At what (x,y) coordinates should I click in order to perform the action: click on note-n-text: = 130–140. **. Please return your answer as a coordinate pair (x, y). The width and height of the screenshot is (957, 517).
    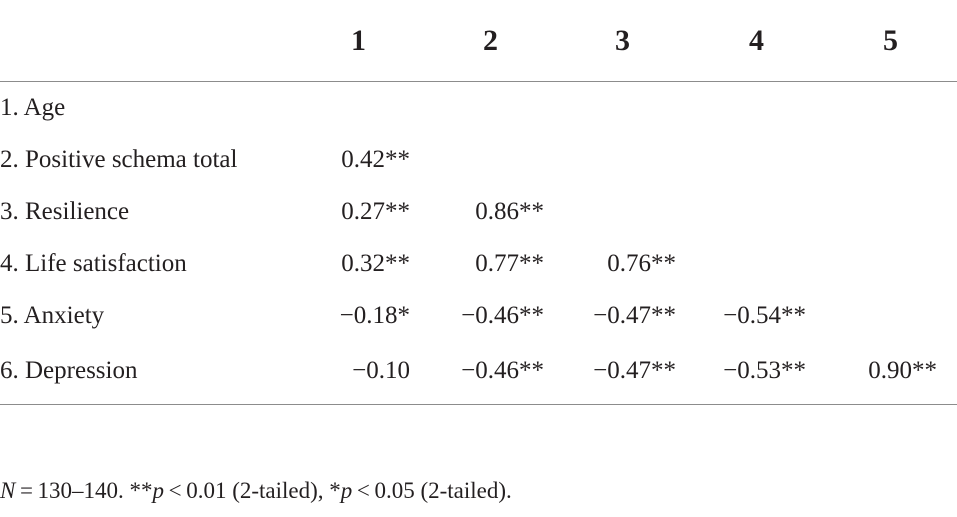
    Looking at the image, I should click on (84, 490).